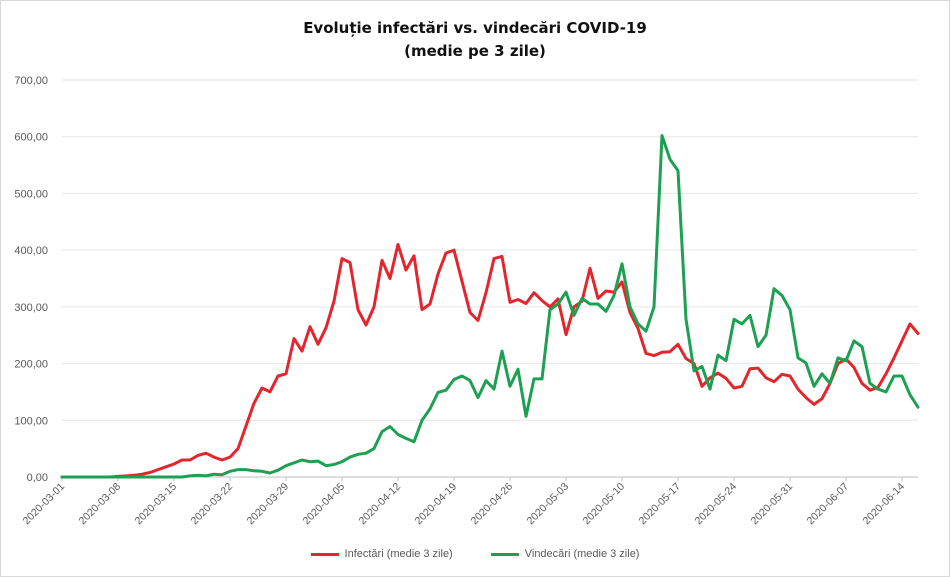 The height and width of the screenshot is (577, 950). I want to click on x-tick-label: 2020-05-24, so click(716, 504).